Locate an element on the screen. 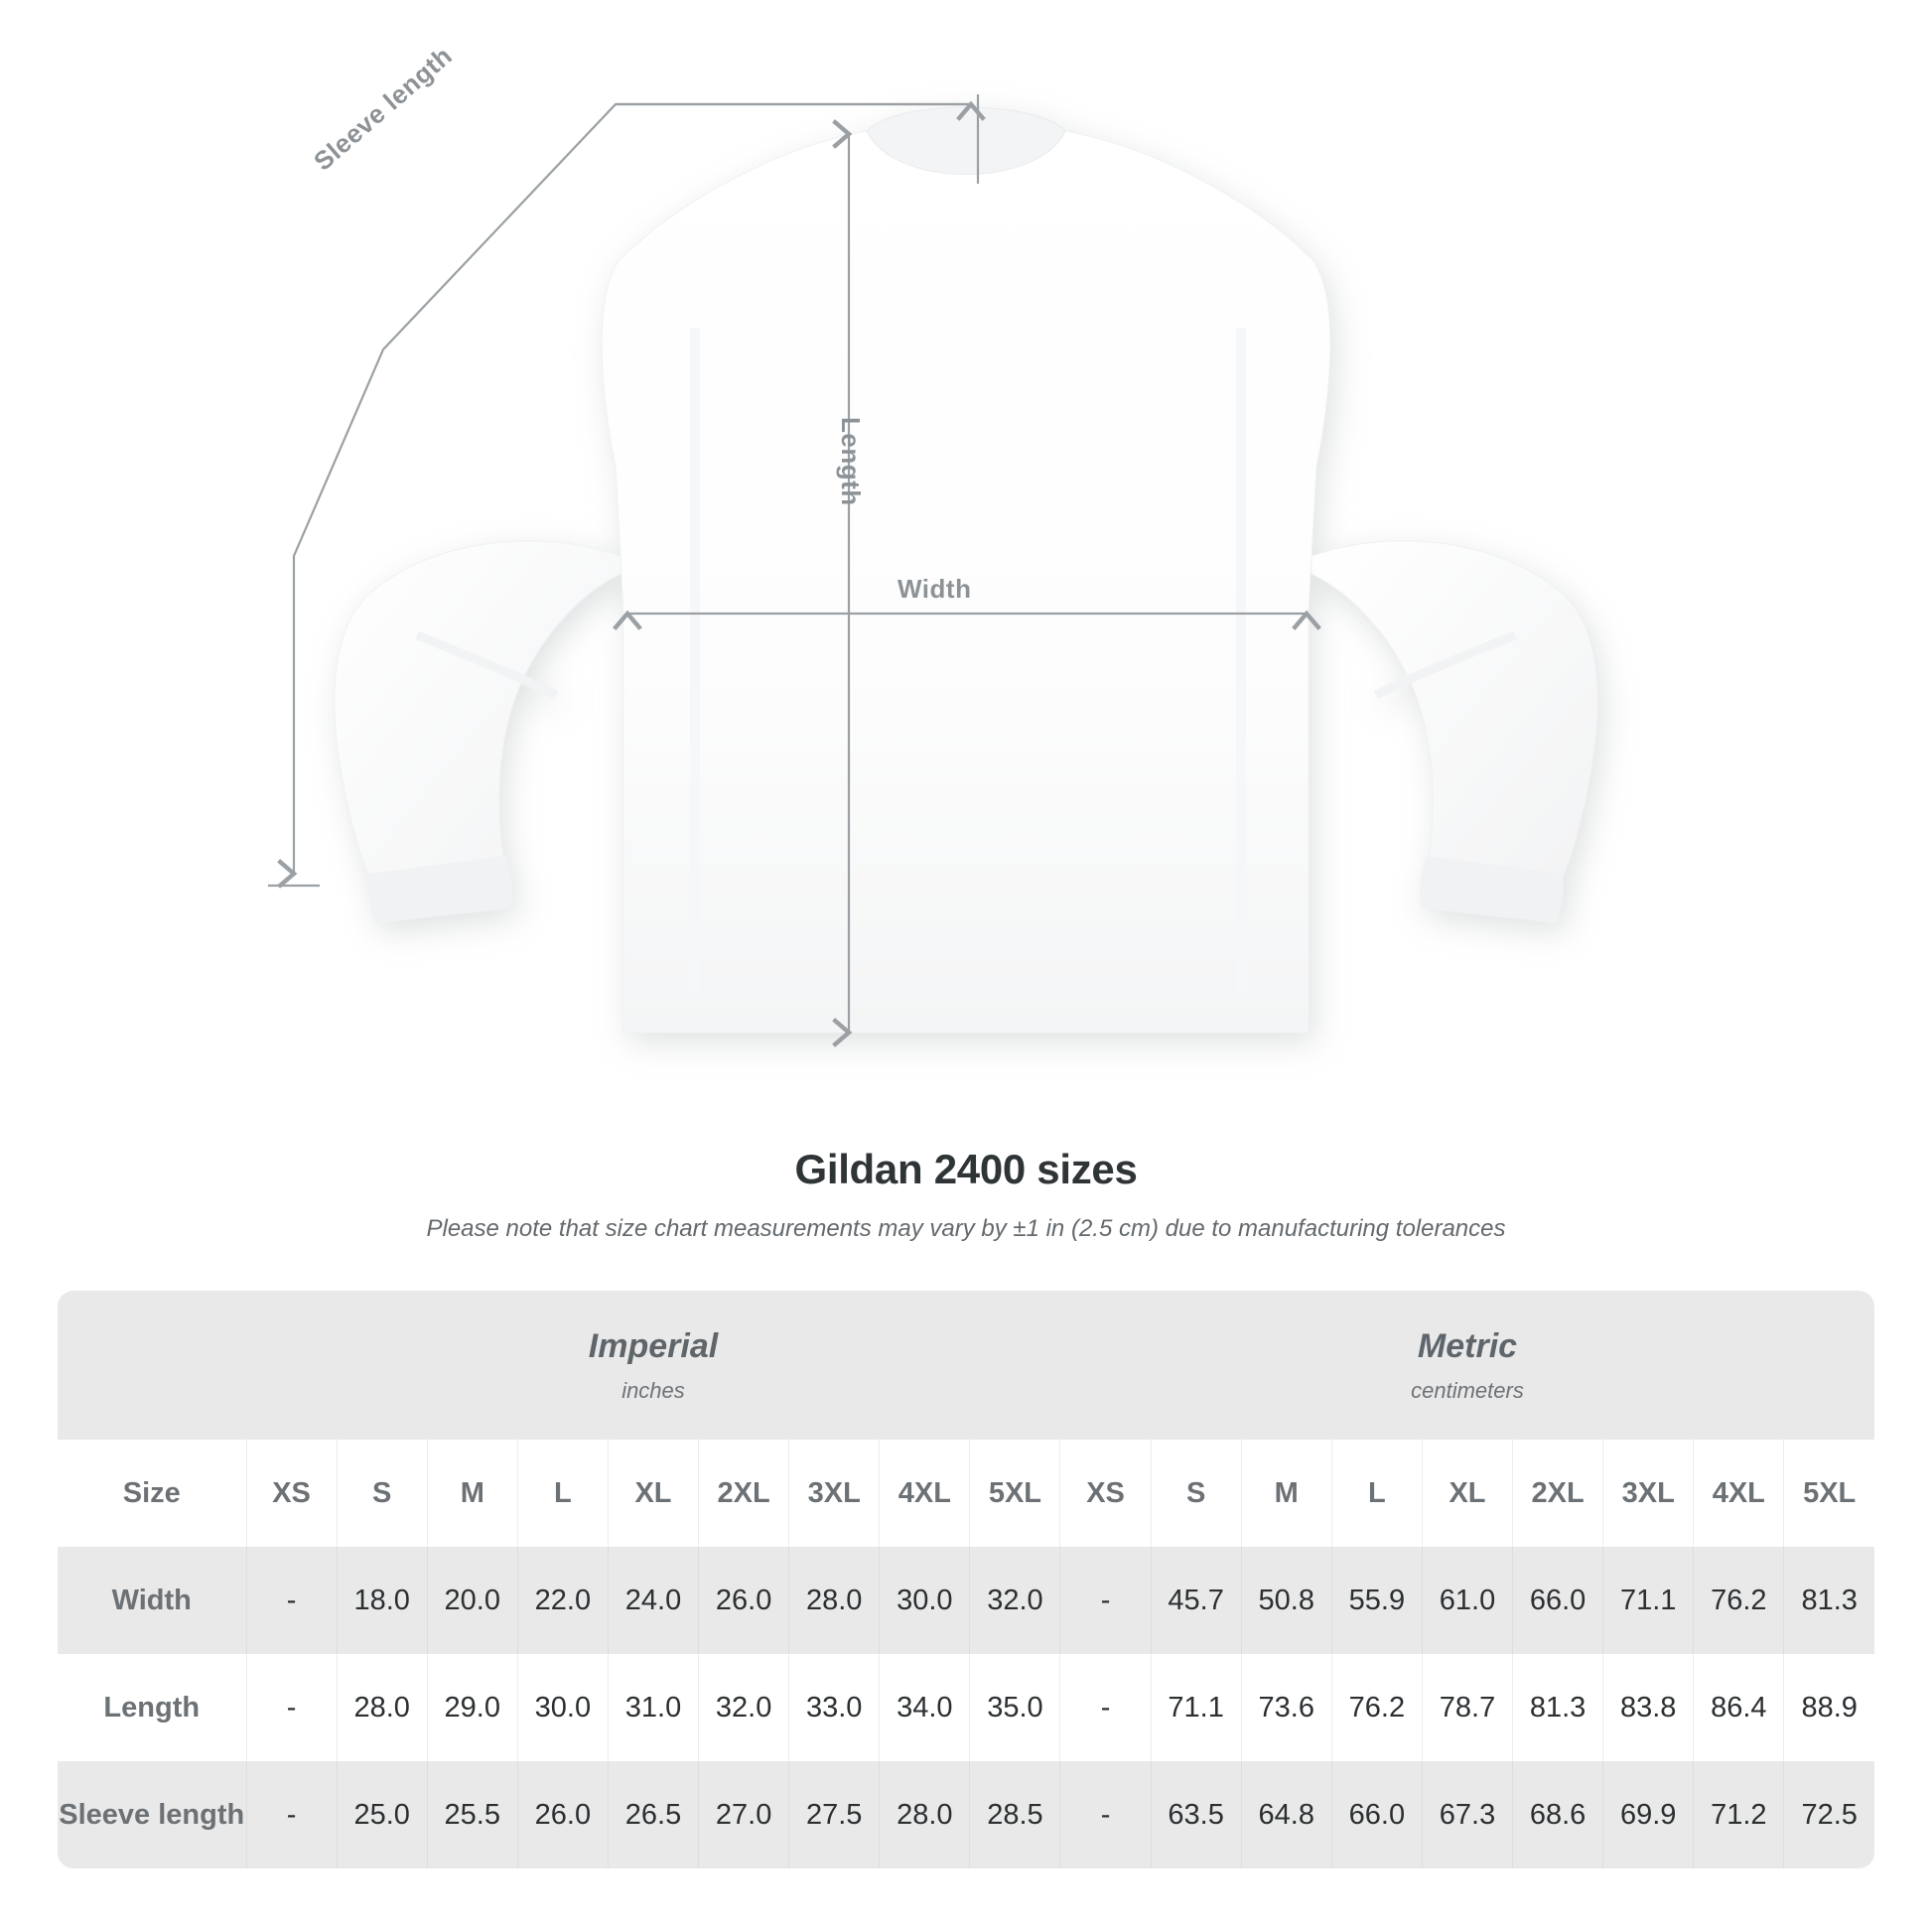 The height and width of the screenshot is (1932, 1932). size-row-header: Size is located at coordinates (152, 1494).